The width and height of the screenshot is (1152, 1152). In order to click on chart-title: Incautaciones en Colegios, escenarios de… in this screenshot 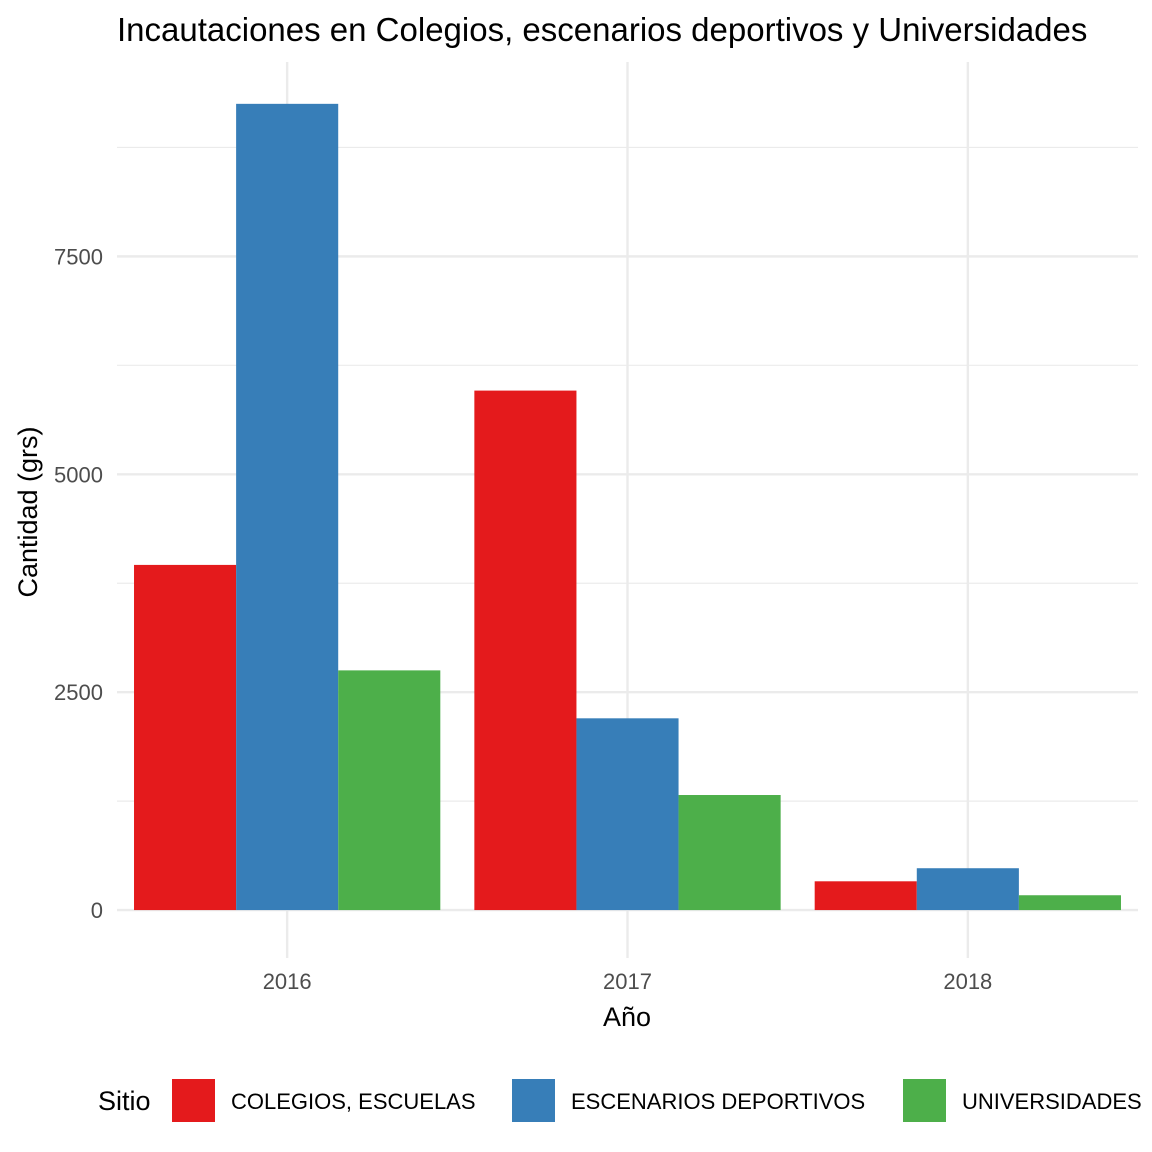, I will do `click(602, 29)`.